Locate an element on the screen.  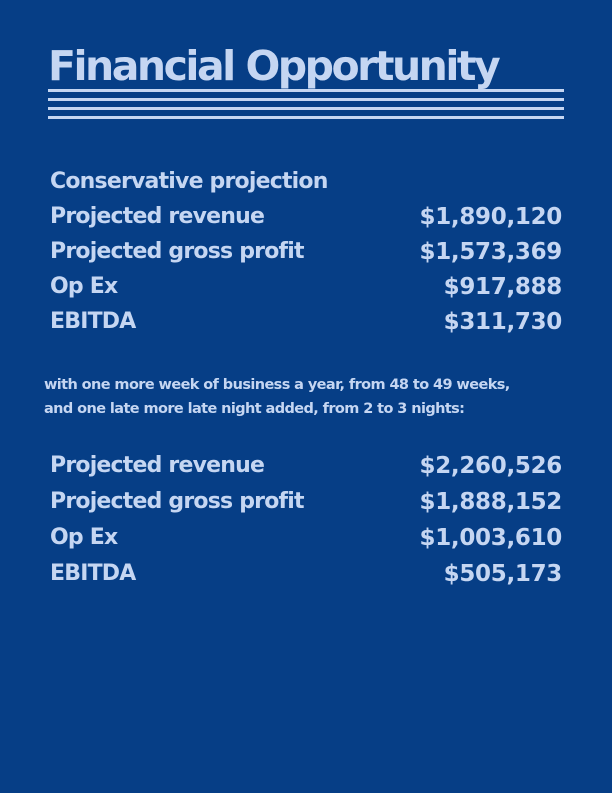
section1-row-projected-revenue: Projected revenue $1,890,120 is located at coordinates (306, 217).